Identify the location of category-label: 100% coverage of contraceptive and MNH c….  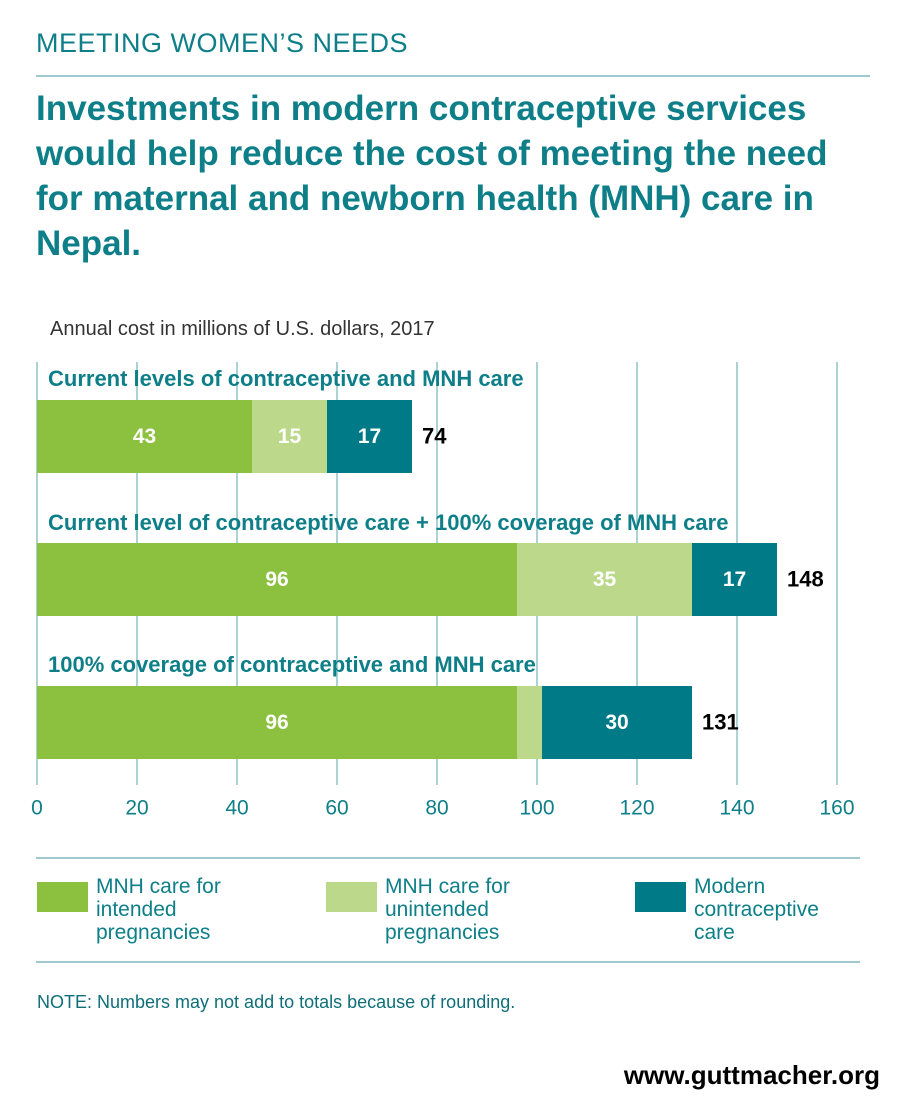
(292, 664).